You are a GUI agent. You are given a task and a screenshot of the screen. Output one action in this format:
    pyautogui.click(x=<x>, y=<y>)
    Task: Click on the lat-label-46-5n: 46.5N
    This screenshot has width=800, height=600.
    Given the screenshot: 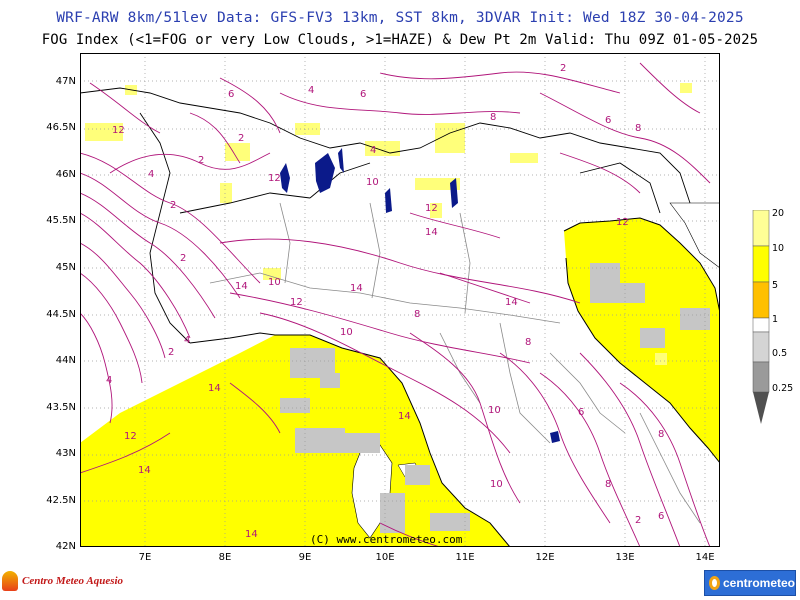 What is the action you would take?
    pyautogui.click(x=61, y=127)
    